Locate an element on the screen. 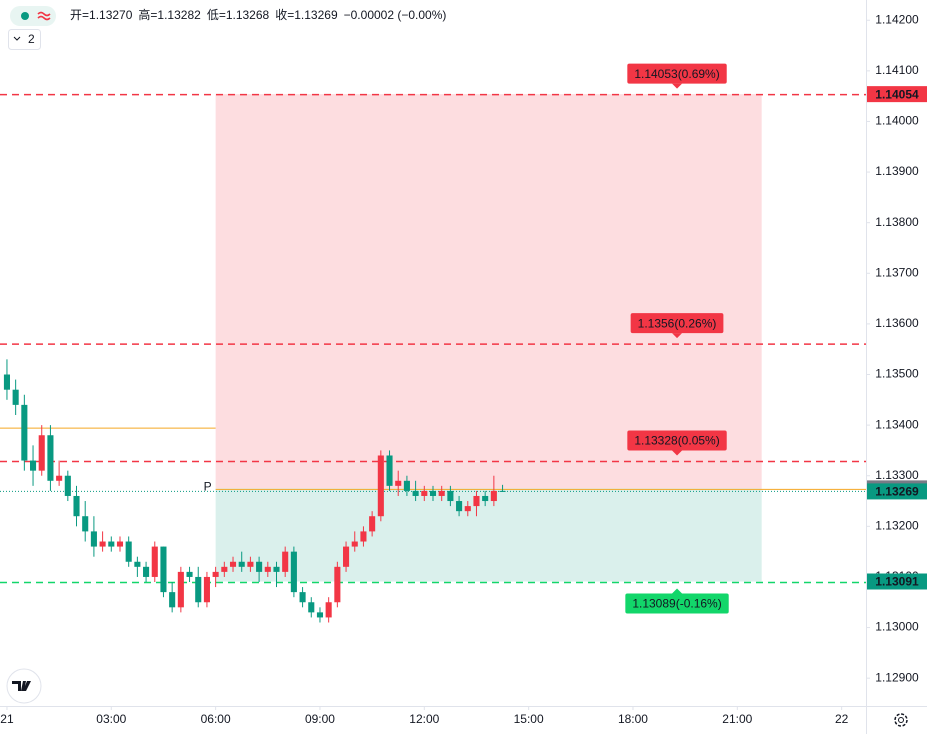 Image resolution: width=927 pixels, height=734 pixels. stop-zone is located at coordinates (488, 535).